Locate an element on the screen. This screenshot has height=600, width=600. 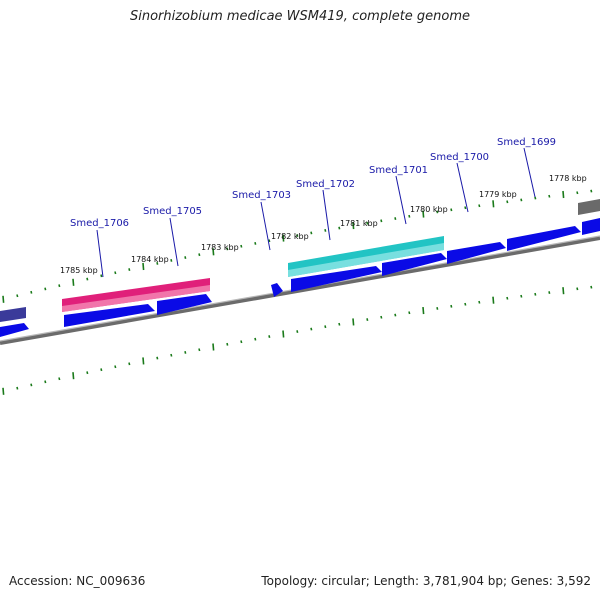
label-smed-1700: Smed_1700 is located at coordinates (459, 157).